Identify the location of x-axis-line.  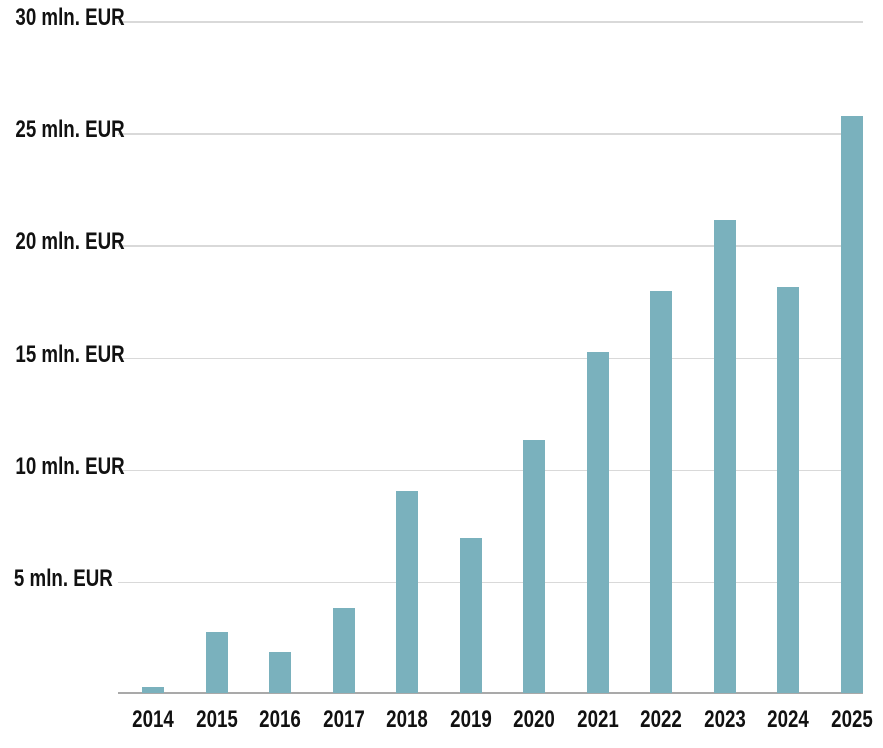
(490, 693).